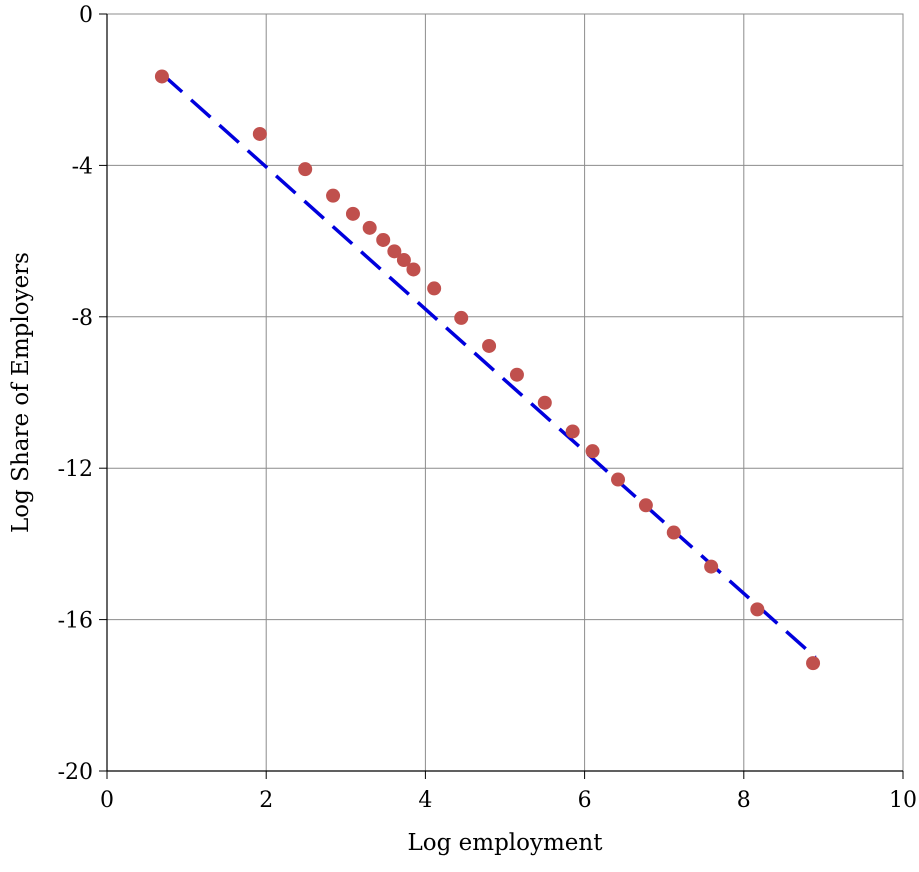 Image resolution: width=919 pixels, height=872 pixels. I want to click on y-tick-label: -16, so click(75, 621).